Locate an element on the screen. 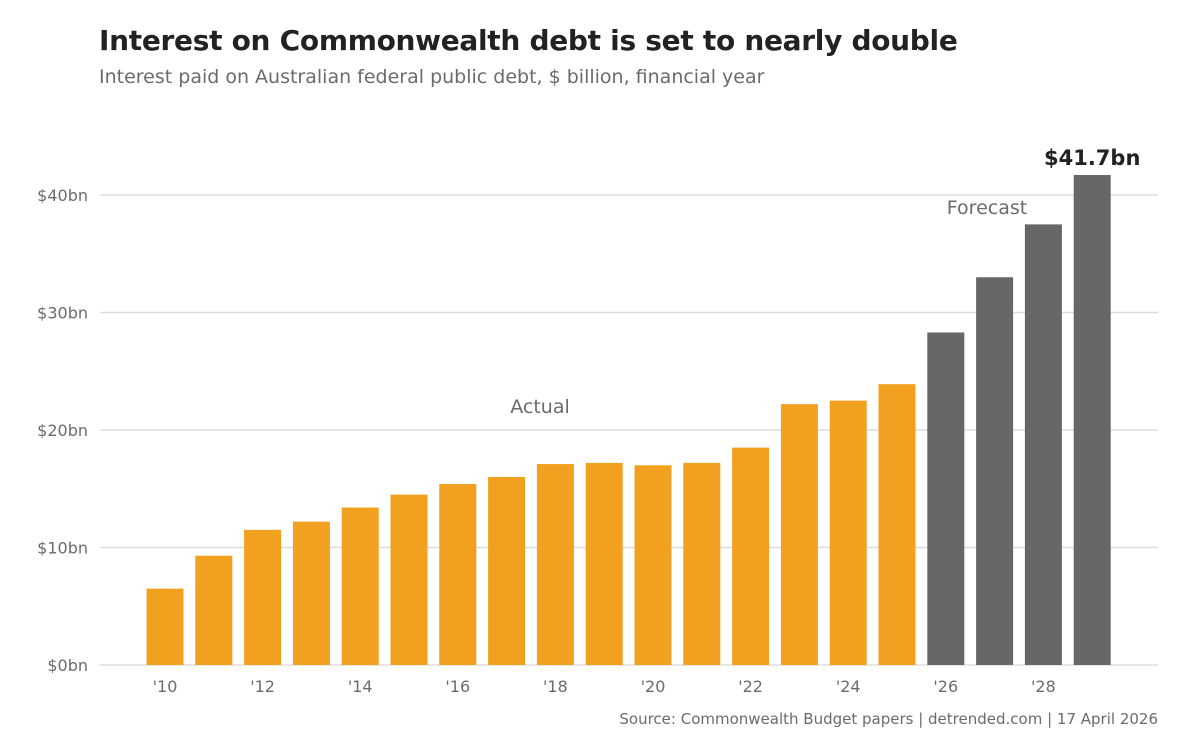  bar-fy28 is located at coordinates (1043, 444).